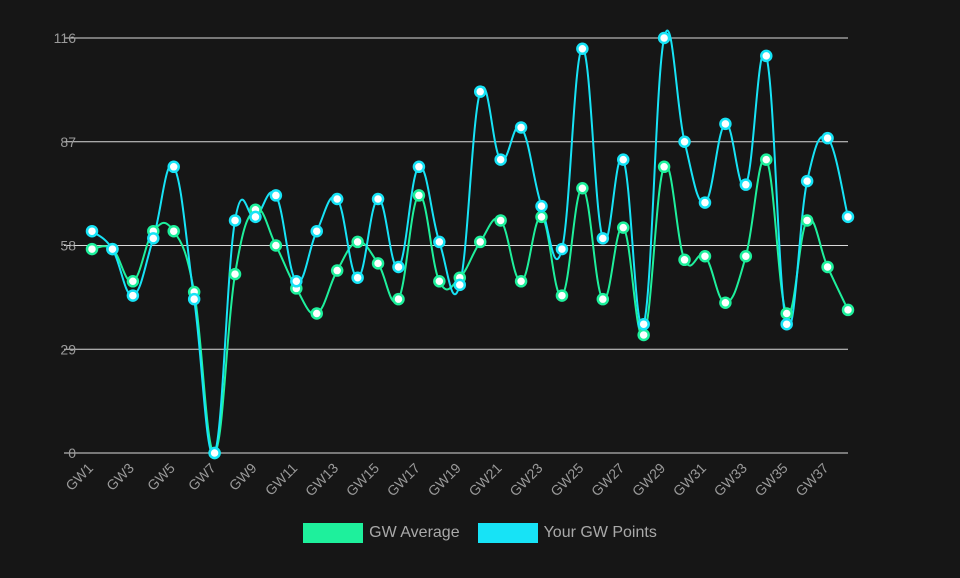  I want to click on x-tick-label: GW13, so click(322, 480).